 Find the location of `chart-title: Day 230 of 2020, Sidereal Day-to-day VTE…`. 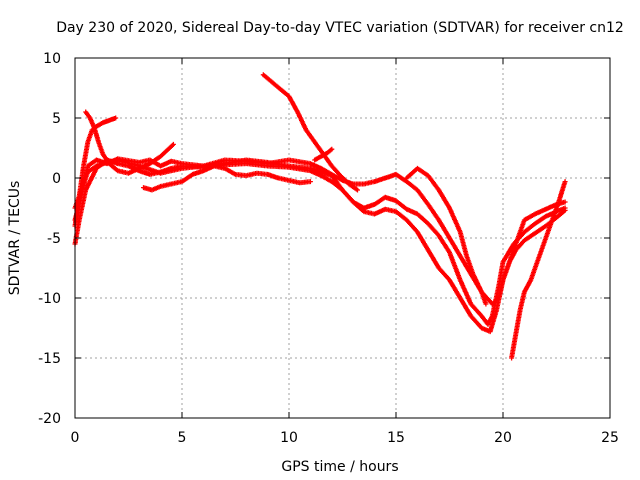

chart-title: Day 230 of 2020, Sidereal Day-to-day VTE… is located at coordinates (340, 28).